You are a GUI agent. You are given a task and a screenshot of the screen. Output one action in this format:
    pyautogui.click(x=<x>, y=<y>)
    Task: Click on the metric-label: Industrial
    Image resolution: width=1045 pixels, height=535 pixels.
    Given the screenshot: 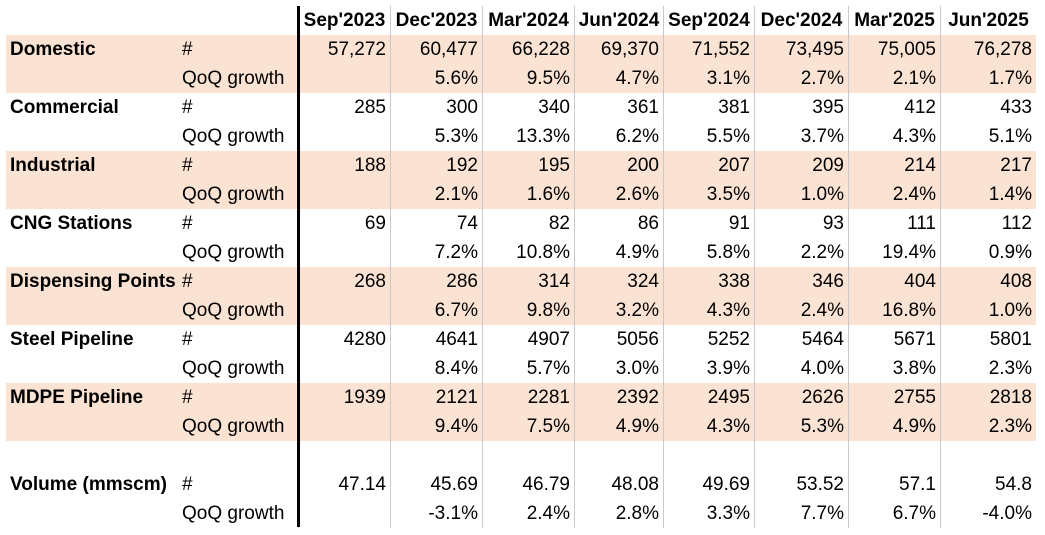 What is the action you would take?
    pyautogui.click(x=53, y=165)
    